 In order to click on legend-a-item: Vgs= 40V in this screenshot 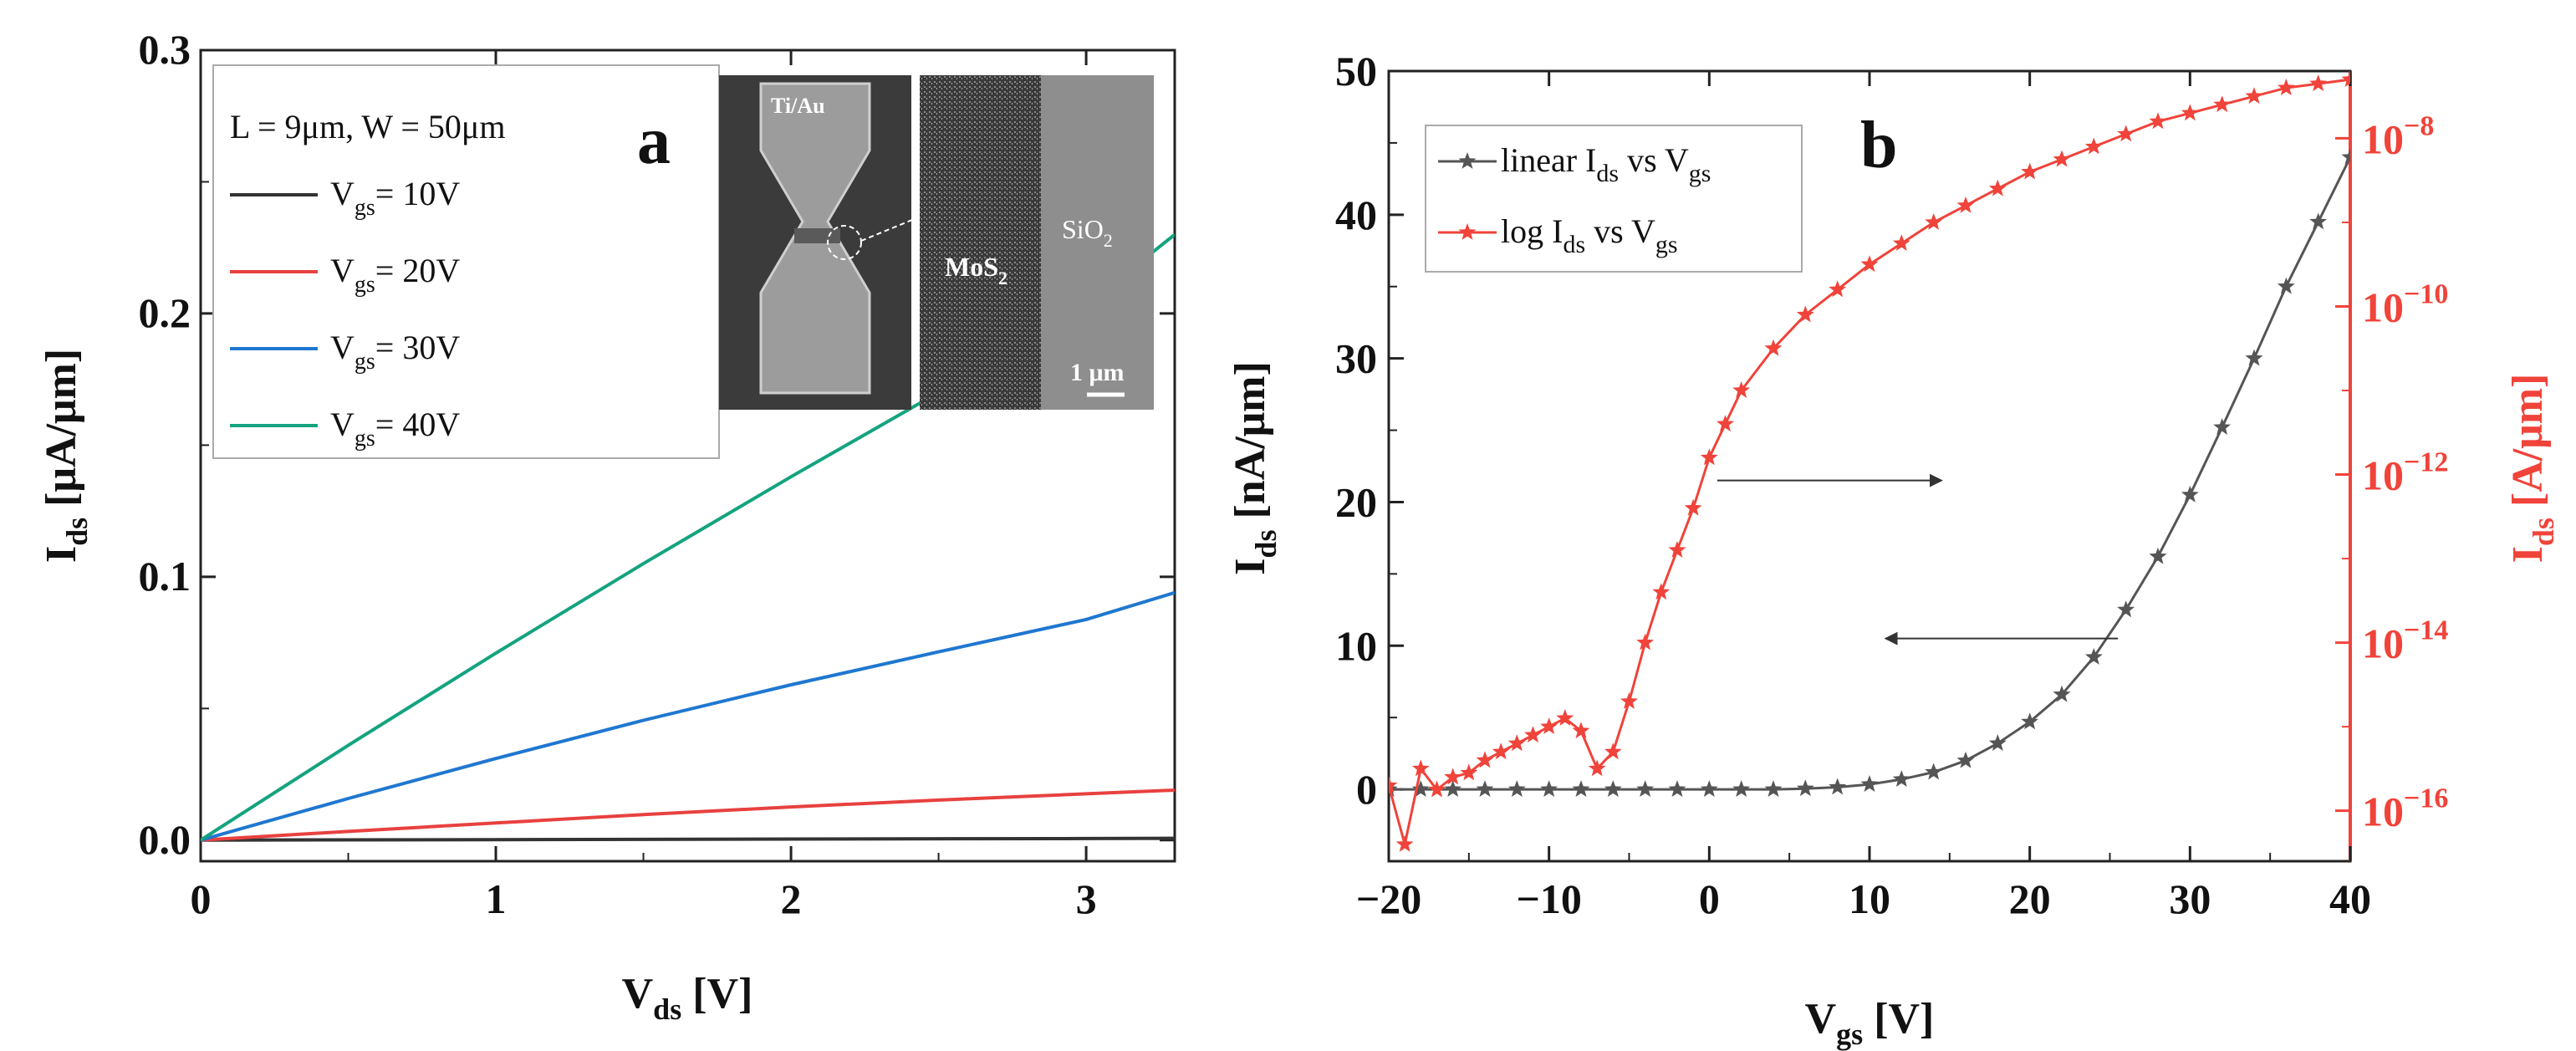, I will do `click(395, 429)`.